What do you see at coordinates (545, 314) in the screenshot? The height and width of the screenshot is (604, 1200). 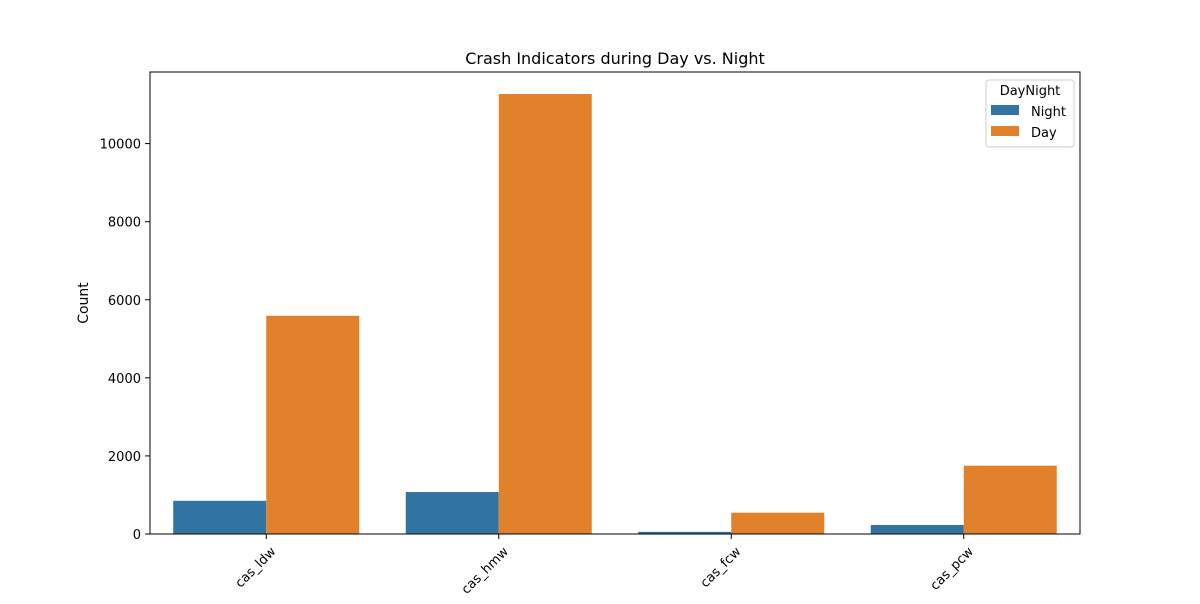 I see `bar-day-cas_hmw` at bounding box center [545, 314].